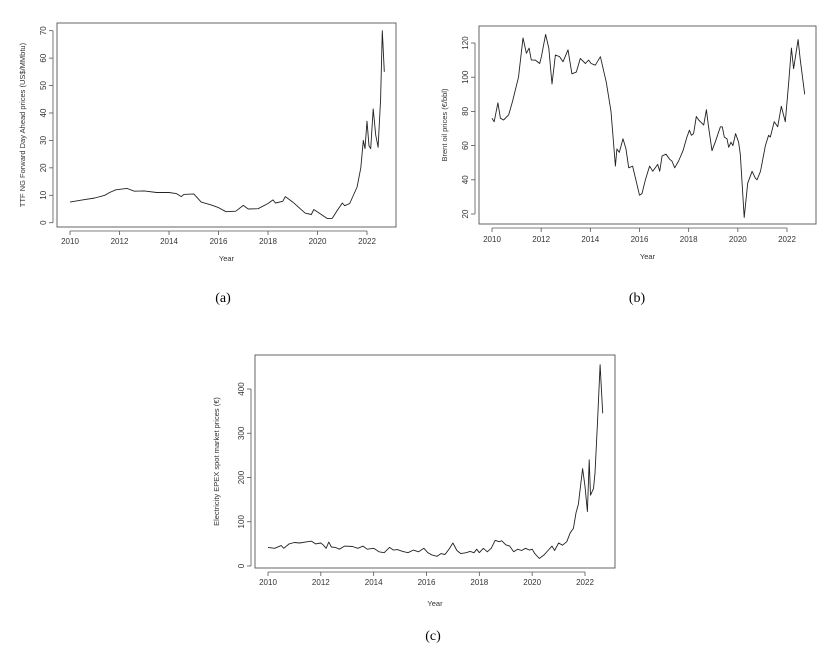 The height and width of the screenshot is (660, 840). Describe the element at coordinates (43, 85) in the screenshot. I see `y-tick-label: 50` at that location.